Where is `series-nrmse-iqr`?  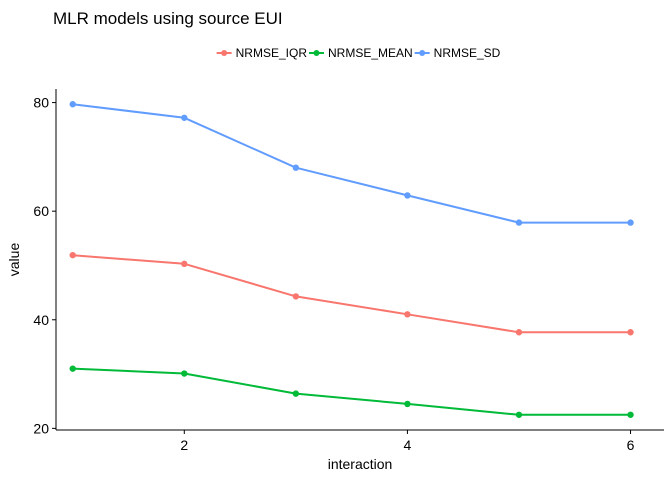 series-nrmse-iqr is located at coordinates (351, 293).